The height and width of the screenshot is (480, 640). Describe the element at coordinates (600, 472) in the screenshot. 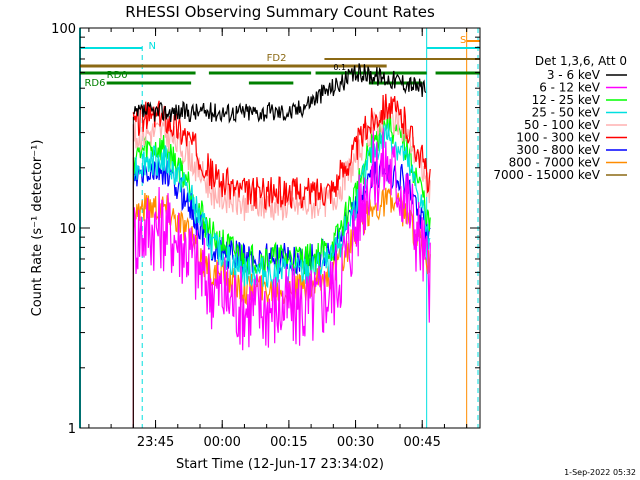

I see `footer-timestamp: 1-Sep-2022 05:32` at that location.